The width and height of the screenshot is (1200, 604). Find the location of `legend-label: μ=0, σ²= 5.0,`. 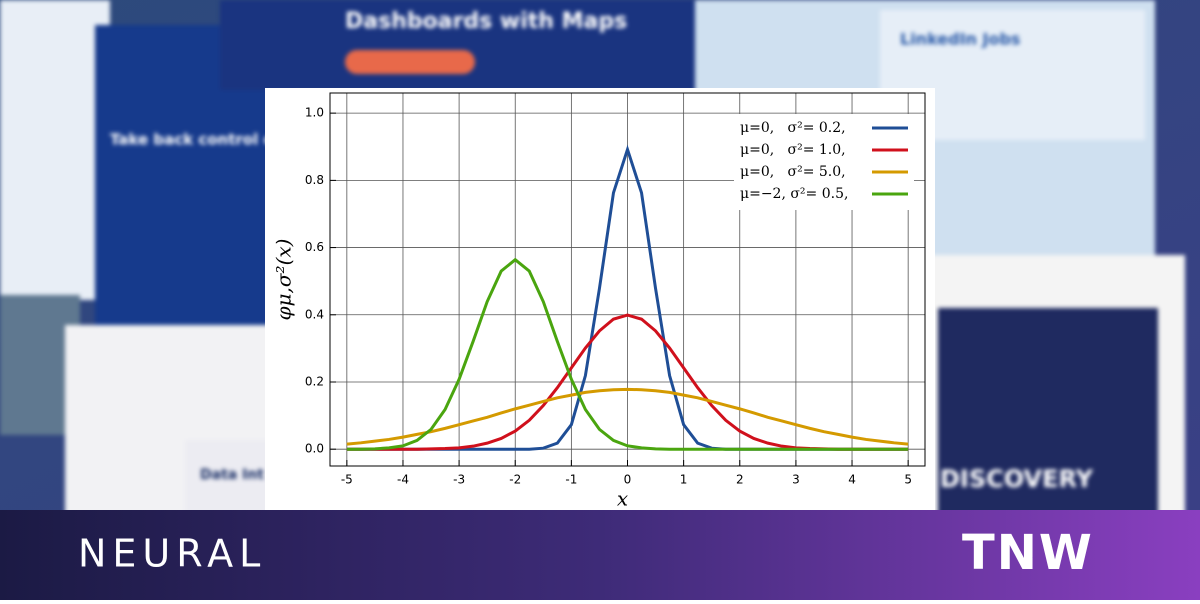

legend-label: μ=0, σ²= 5.0, is located at coordinates (793, 172).